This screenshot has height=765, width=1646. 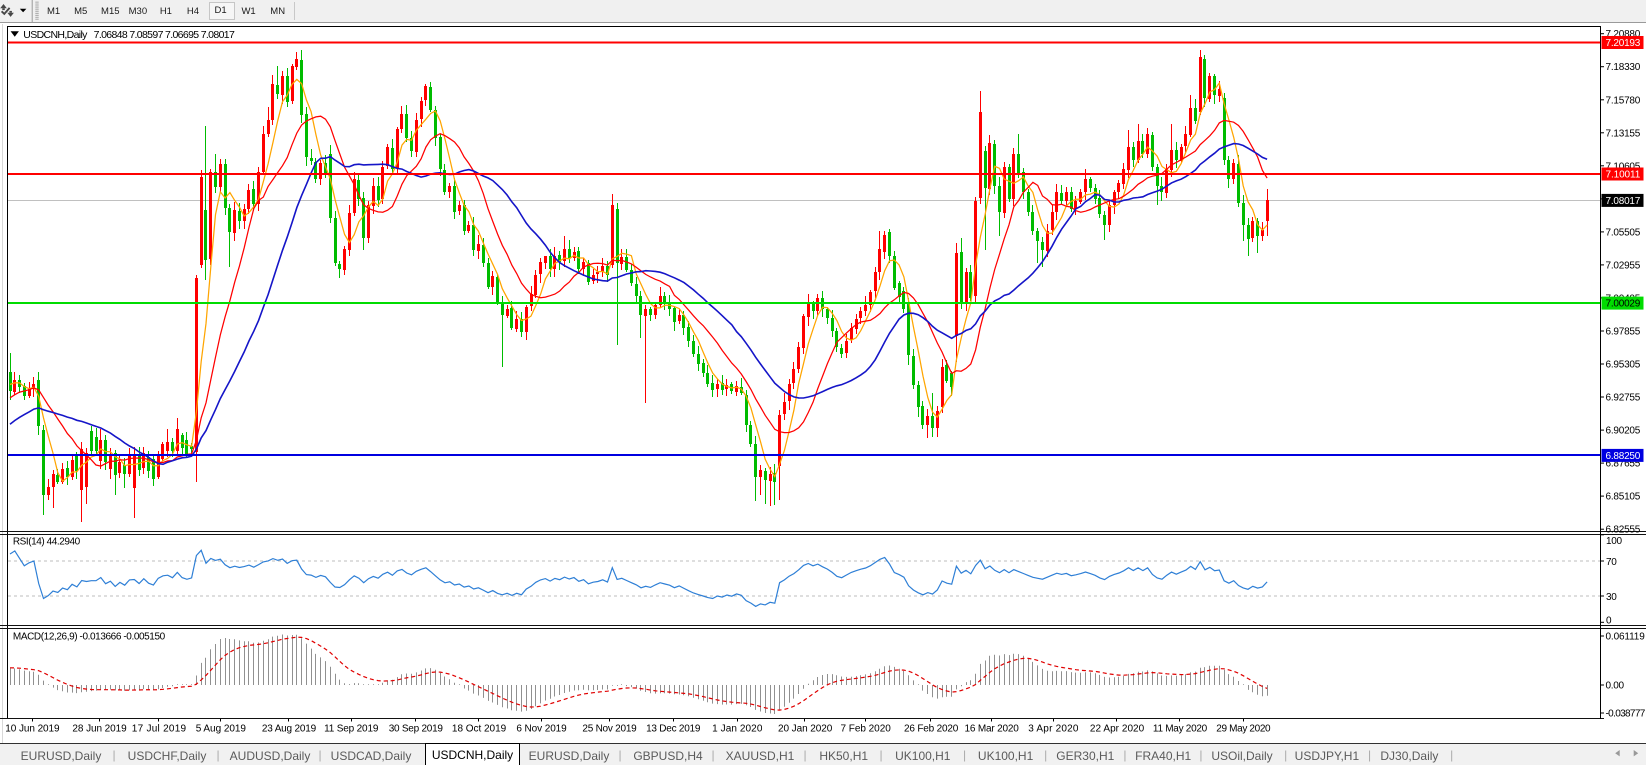 What do you see at coordinates (1611, 562) in the screenshot?
I see `svg-text: 70` at bounding box center [1611, 562].